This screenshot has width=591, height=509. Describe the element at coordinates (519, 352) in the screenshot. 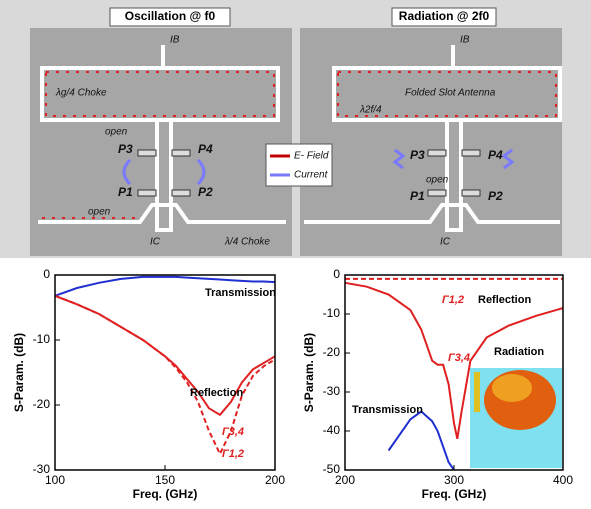

I see `annotation: Radiation` at that location.